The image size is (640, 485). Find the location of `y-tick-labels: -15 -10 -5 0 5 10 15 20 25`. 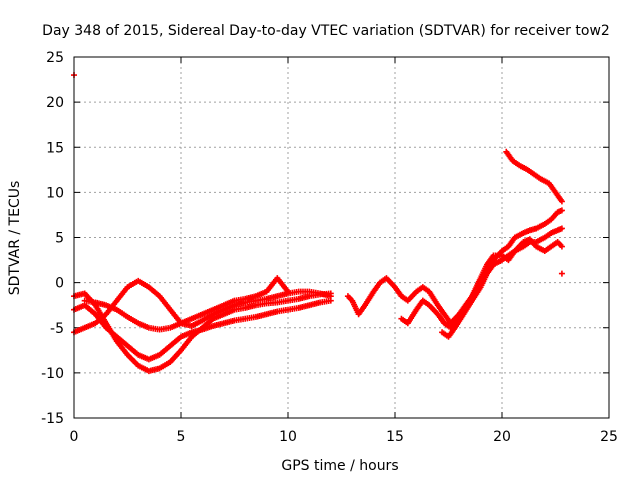

y-tick-labels: -15 -10 -5 0 5 10 15 20 25 is located at coordinates (52, 238).